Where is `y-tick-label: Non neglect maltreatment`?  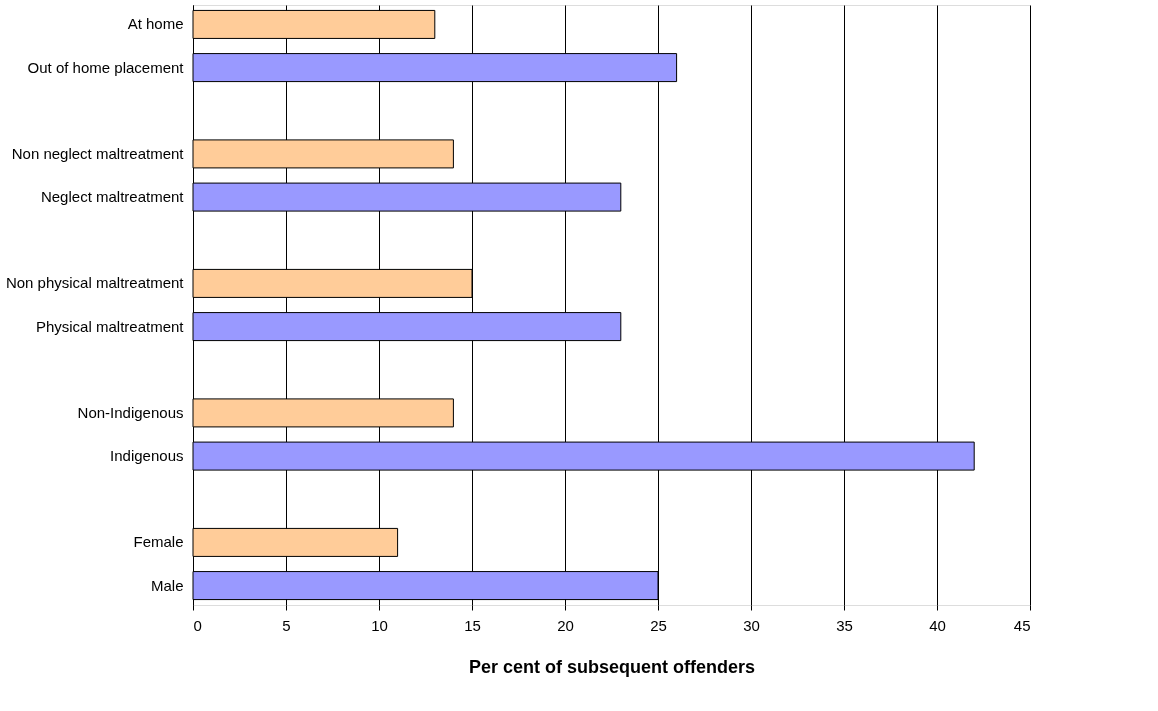 y-tick-label: Non neglect maltreatment is located at coordinates (98, 153).